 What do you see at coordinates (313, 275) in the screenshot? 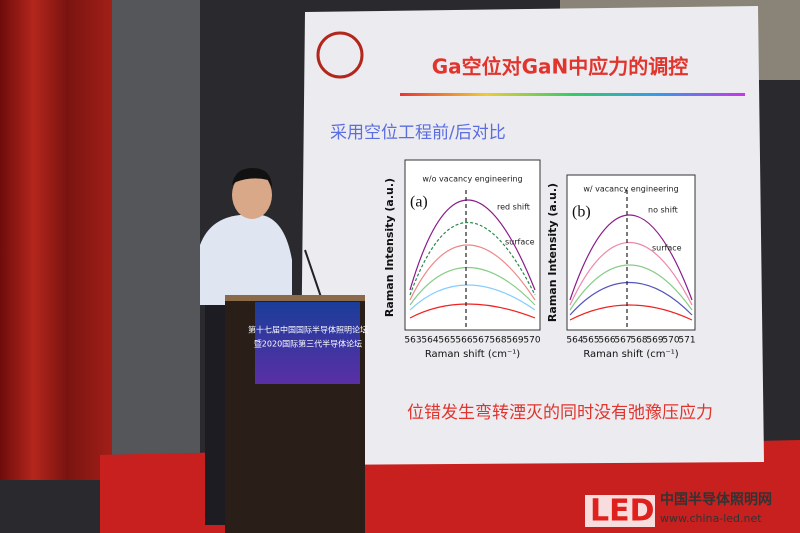
I see `microphone` at bounding box center [313, 275].